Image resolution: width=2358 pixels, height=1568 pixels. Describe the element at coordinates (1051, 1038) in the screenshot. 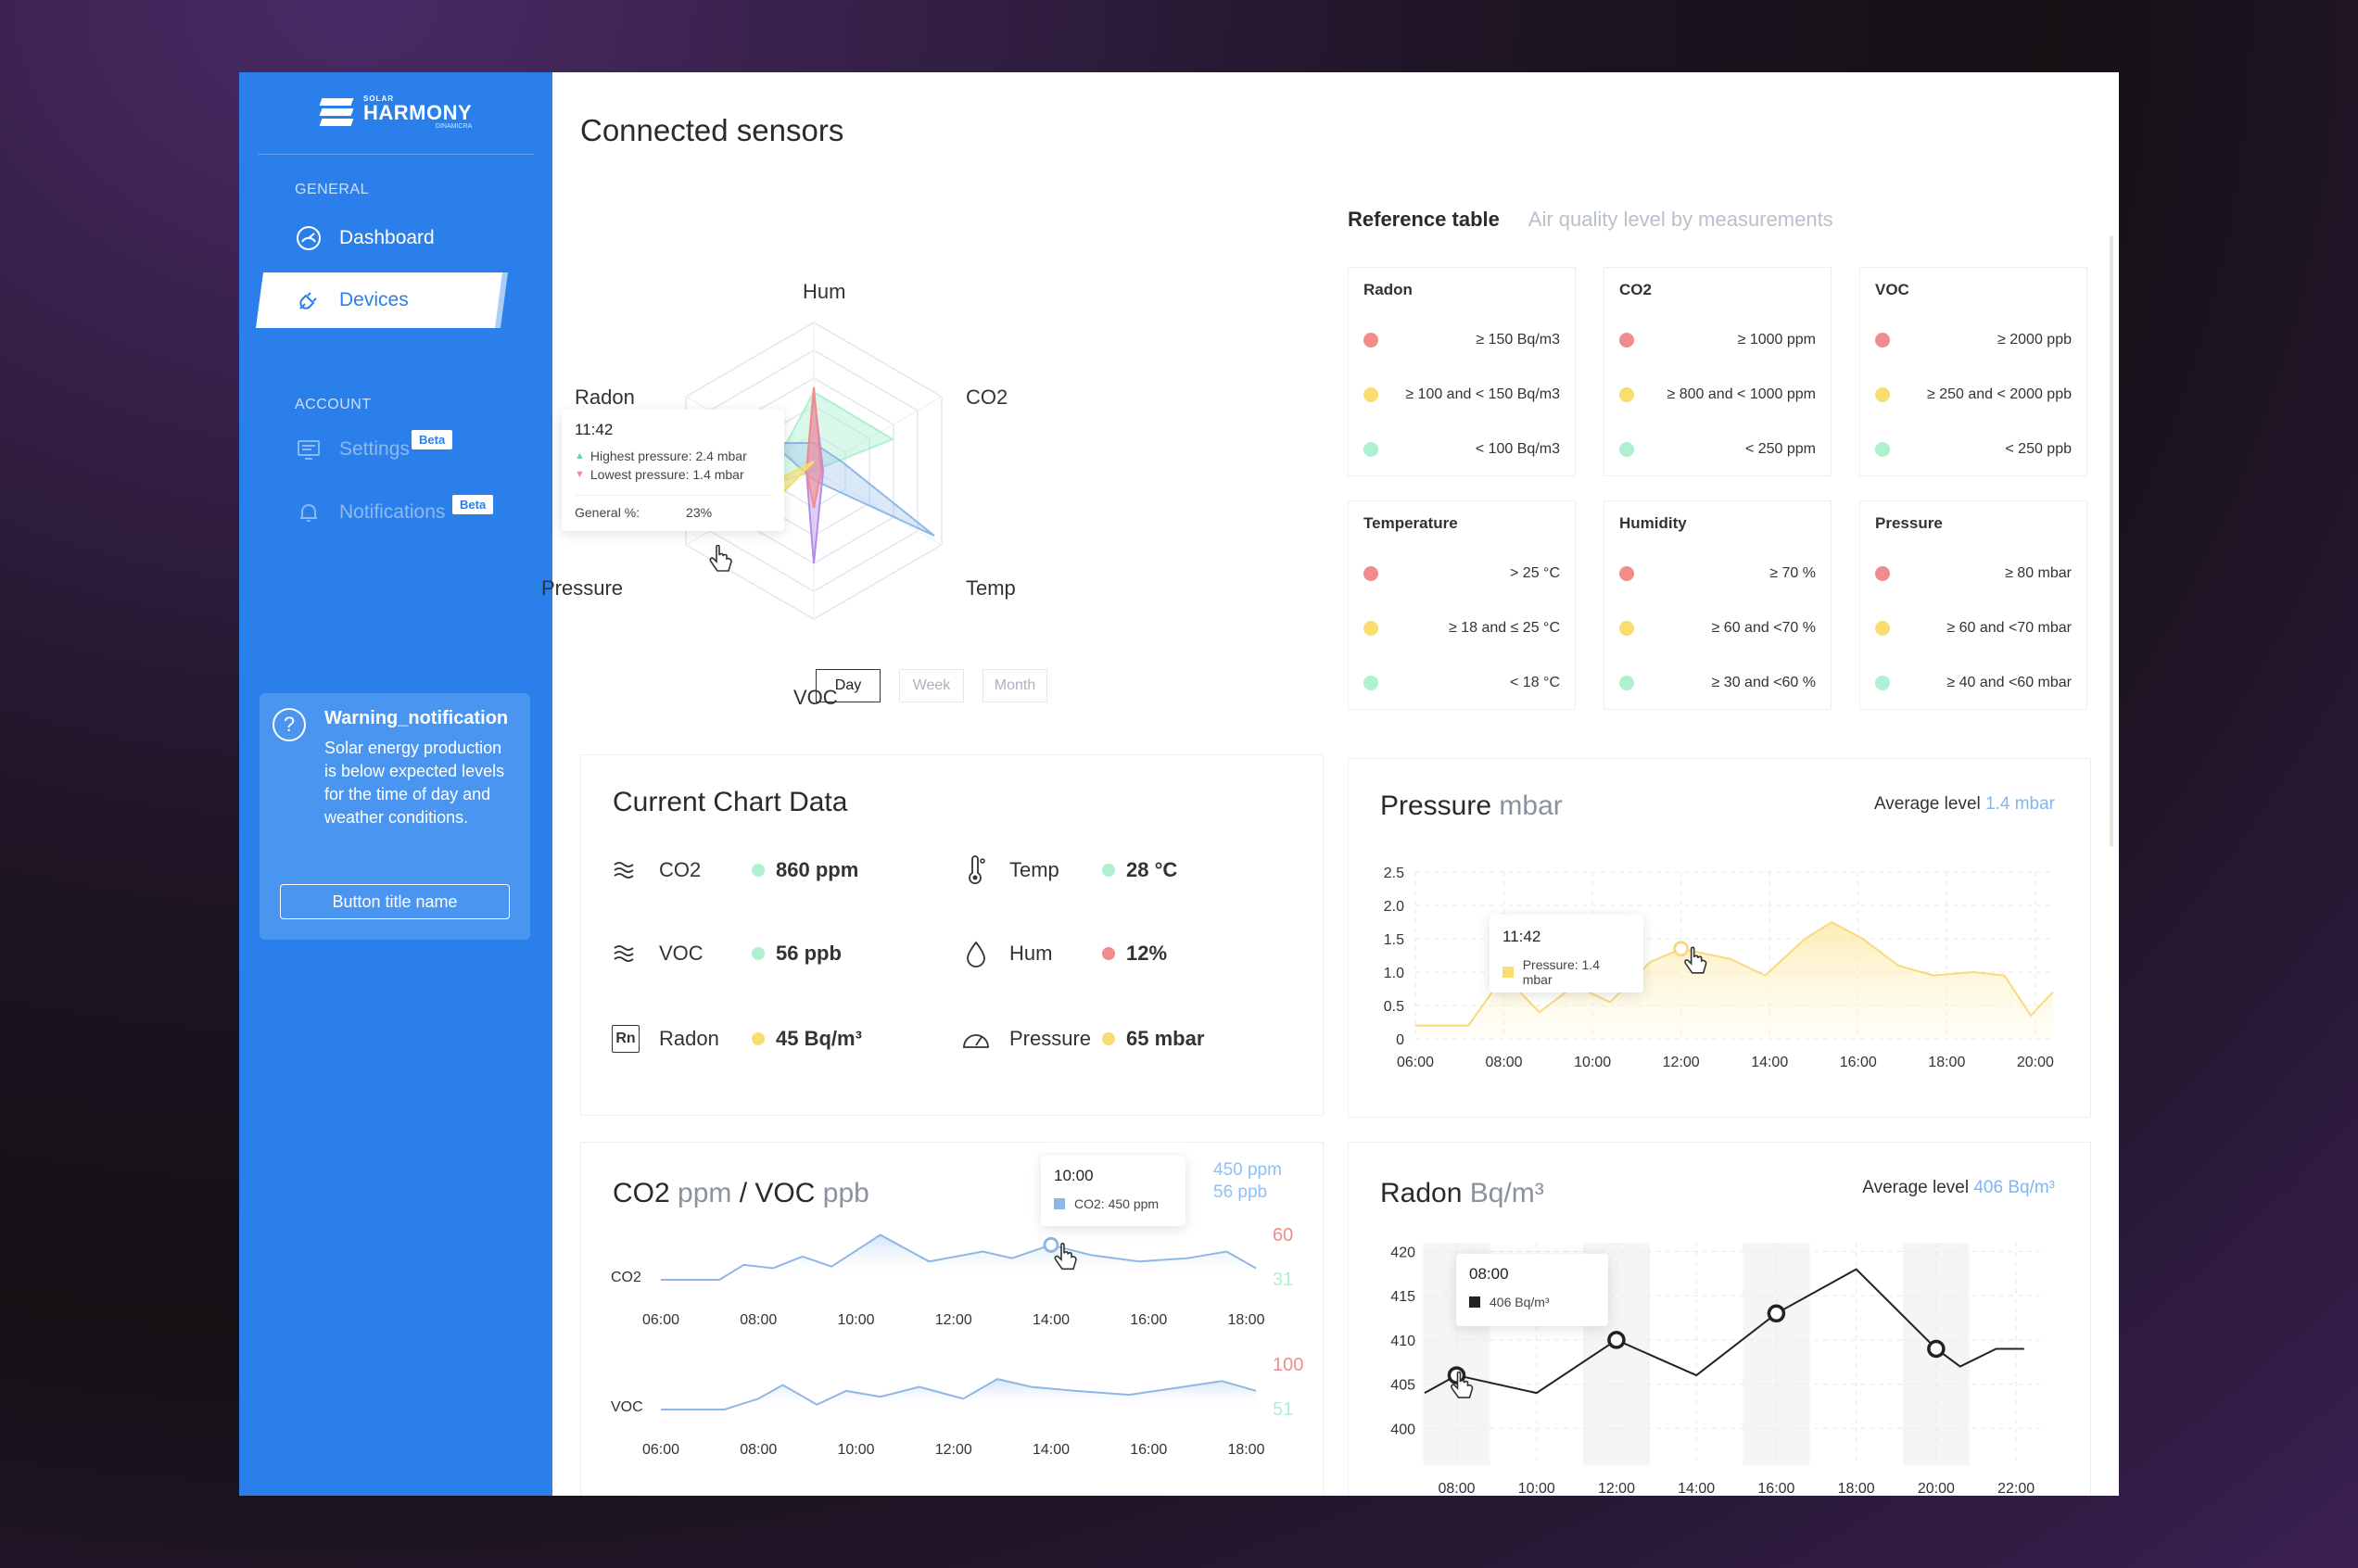

I see `sensor-label: Pressure` at that location.